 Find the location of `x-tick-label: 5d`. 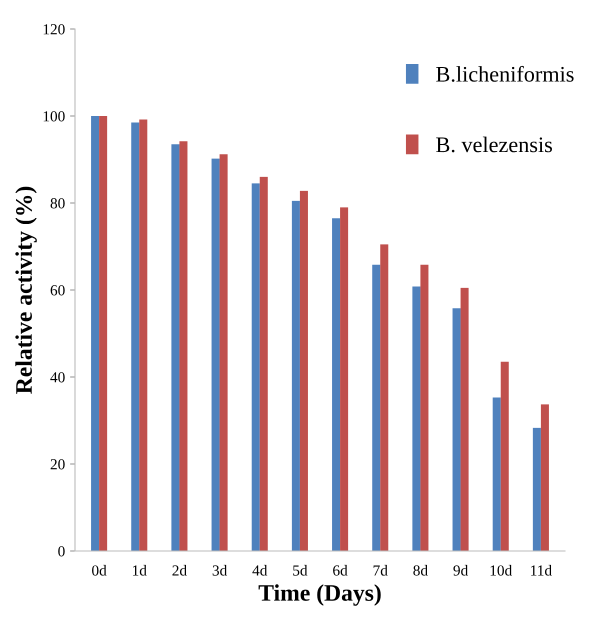

x-tick-label: 5d is located at coordinates (300, 570).